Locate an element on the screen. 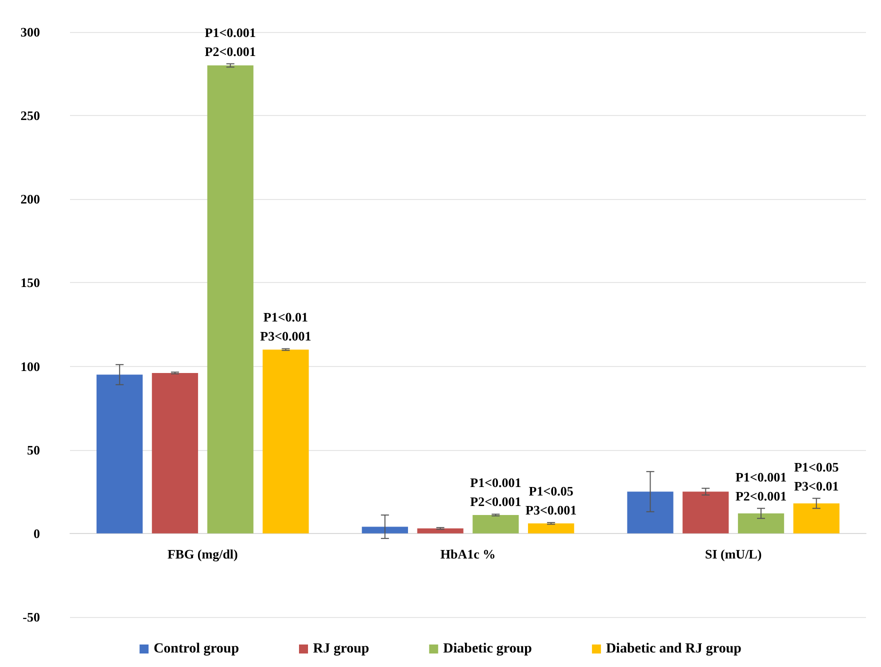  annotation: P1<0.01 P3<0.001 is located at coordinates (286, 327).